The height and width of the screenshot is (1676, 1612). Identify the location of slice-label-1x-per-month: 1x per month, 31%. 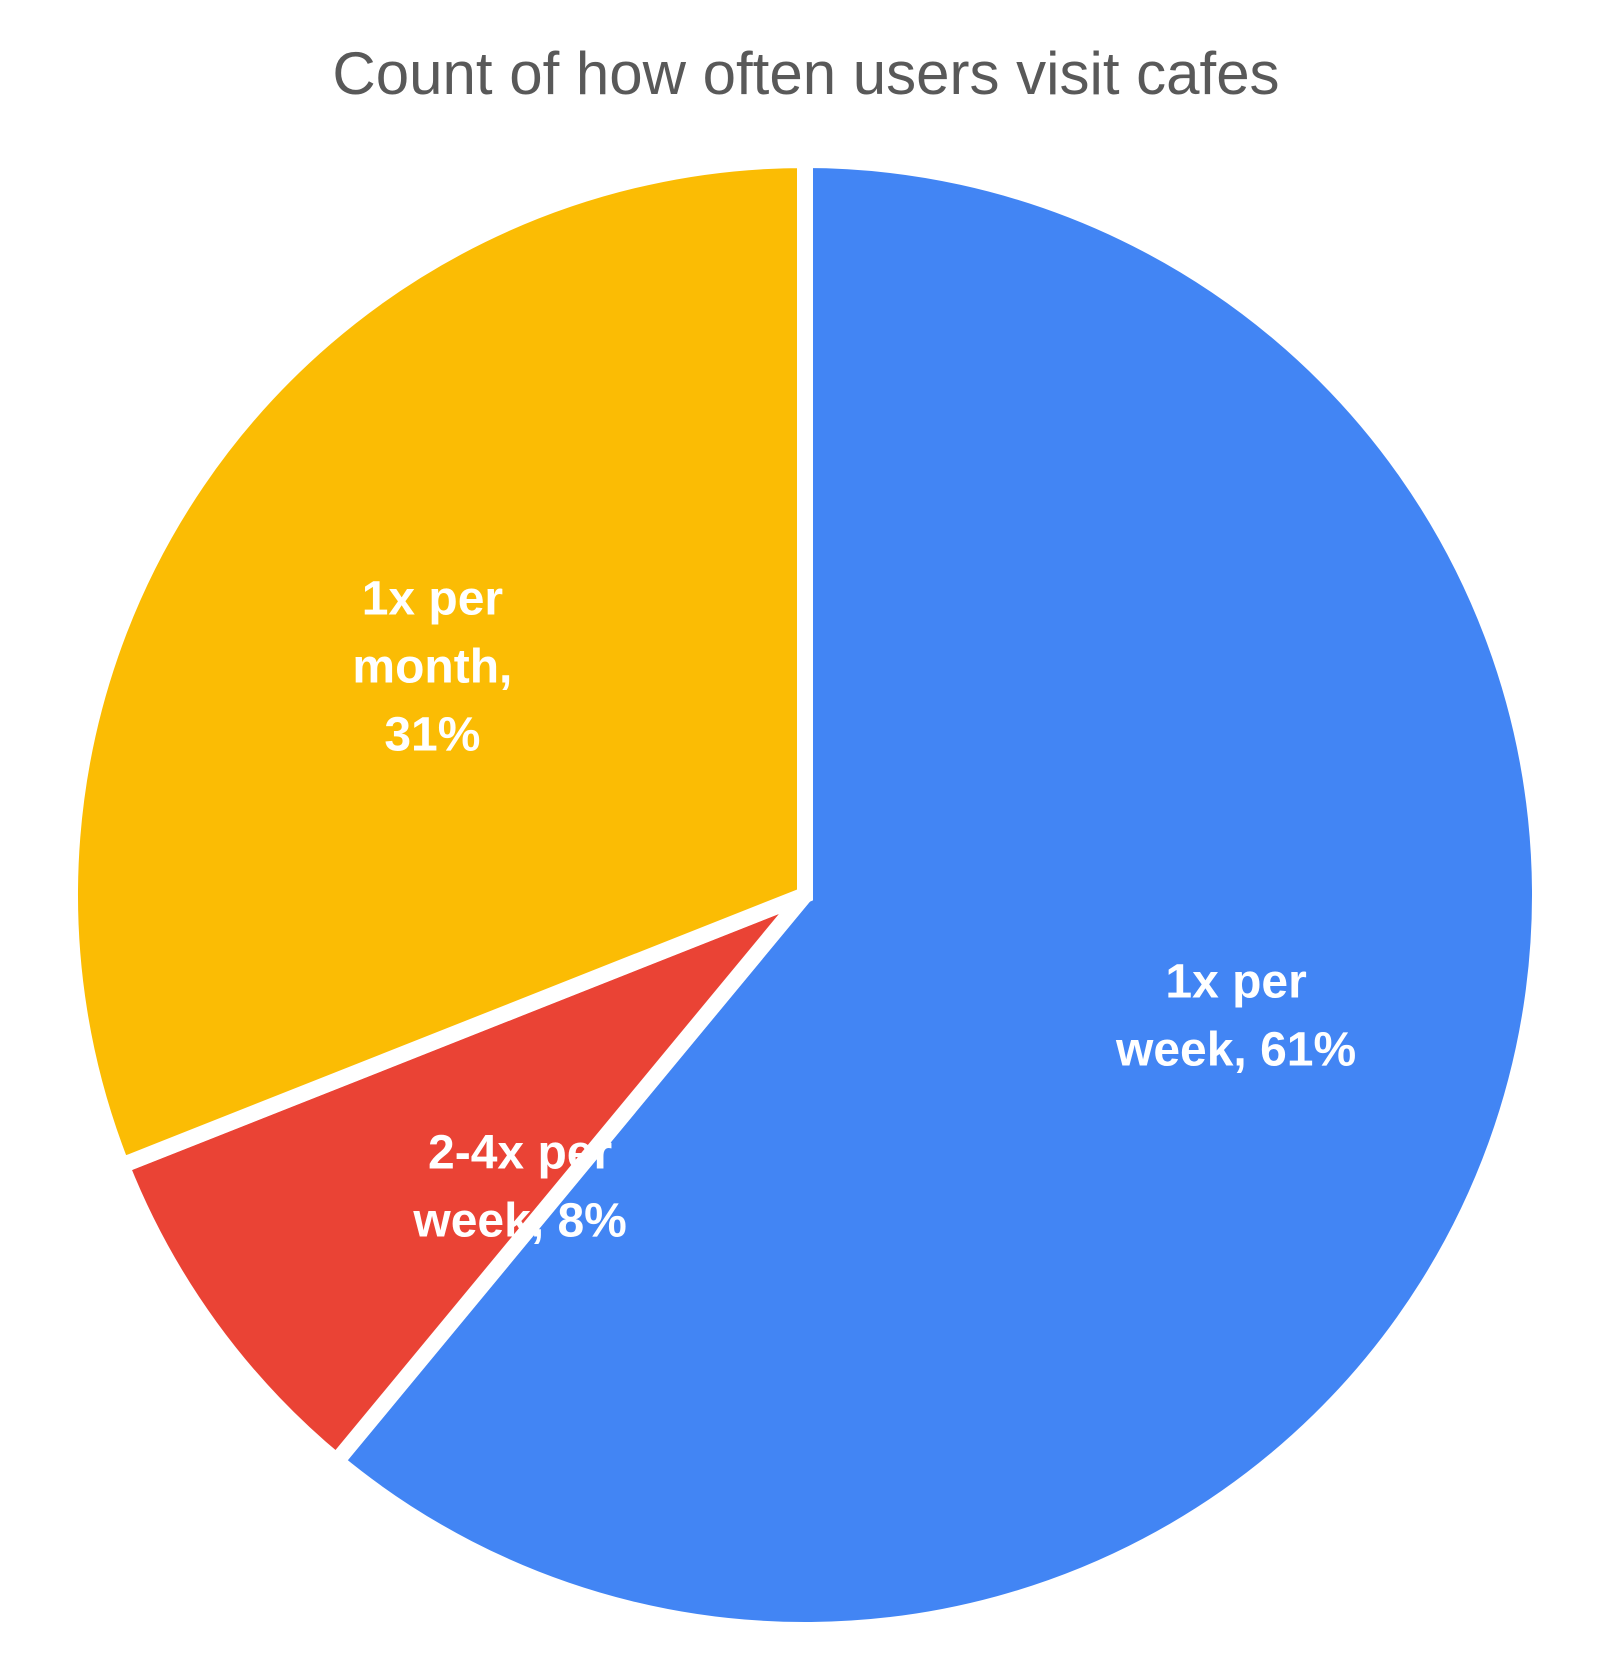
(432, 666).